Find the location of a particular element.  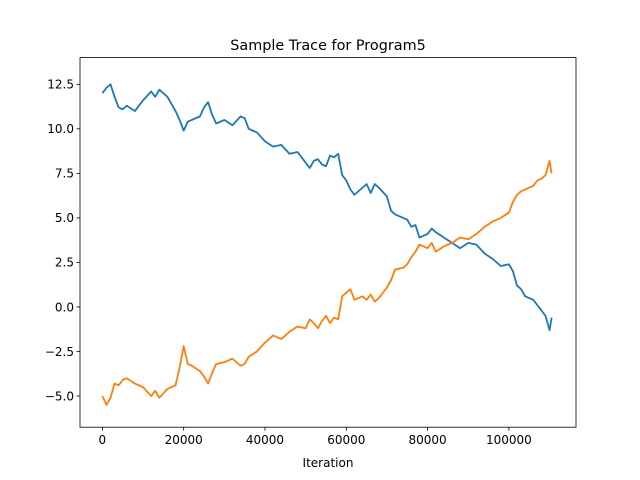

y-axis: −5.0 −2.5 0.0 2.5 5.0 7.5 10.0 12.5 is located at coordinates (62, 240).